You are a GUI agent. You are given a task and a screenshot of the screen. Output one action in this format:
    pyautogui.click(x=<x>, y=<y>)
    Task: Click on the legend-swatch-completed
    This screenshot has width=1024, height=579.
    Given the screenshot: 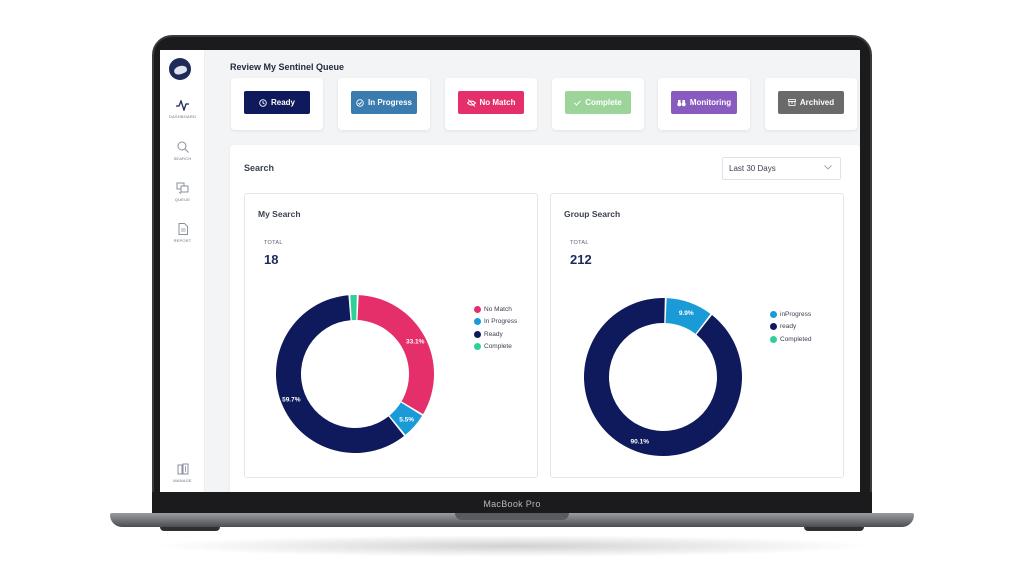 What is the action you would take?
    pyautogui.click(x=773, y=339)
    